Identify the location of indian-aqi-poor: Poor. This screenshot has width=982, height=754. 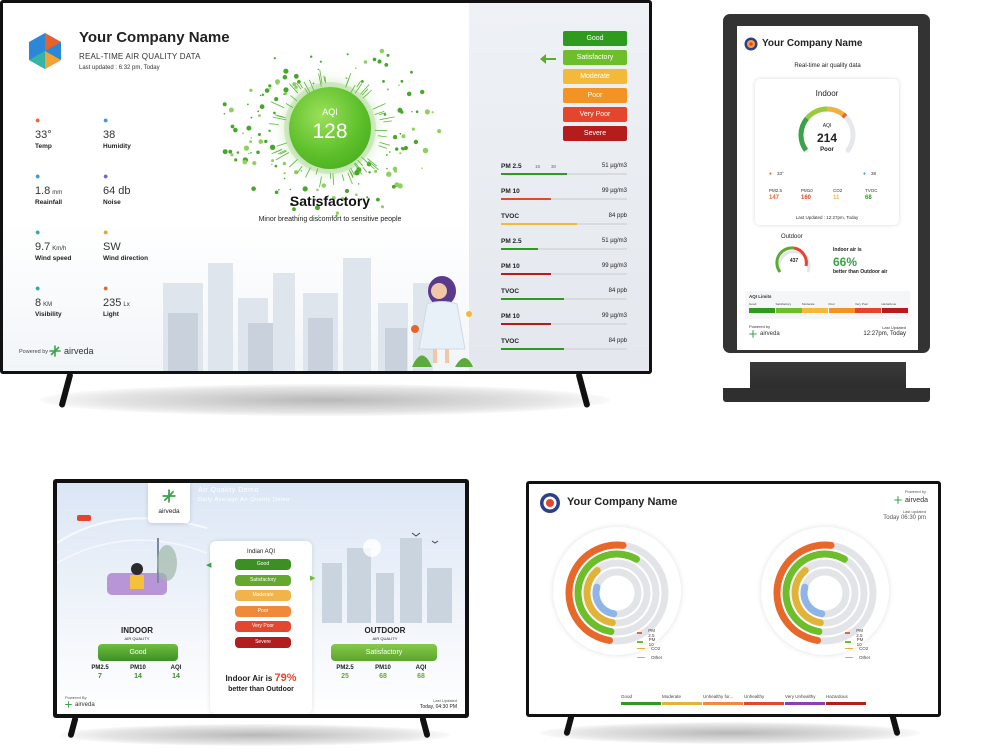
(263, 611).